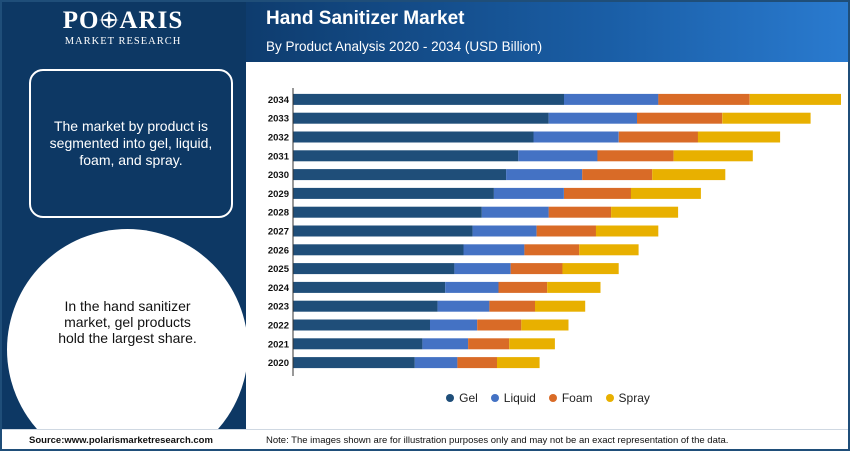  Describe the element at coordinates (400, 175) in the screenshot. I see `bar-gel-2030` at that location.